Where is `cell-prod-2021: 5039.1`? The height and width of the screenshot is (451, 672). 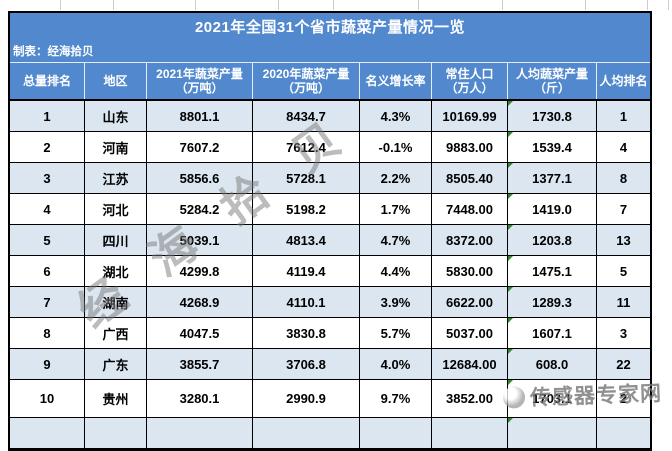
cell-prod-2021: 5039.1 is located at coordinates (200, 240).